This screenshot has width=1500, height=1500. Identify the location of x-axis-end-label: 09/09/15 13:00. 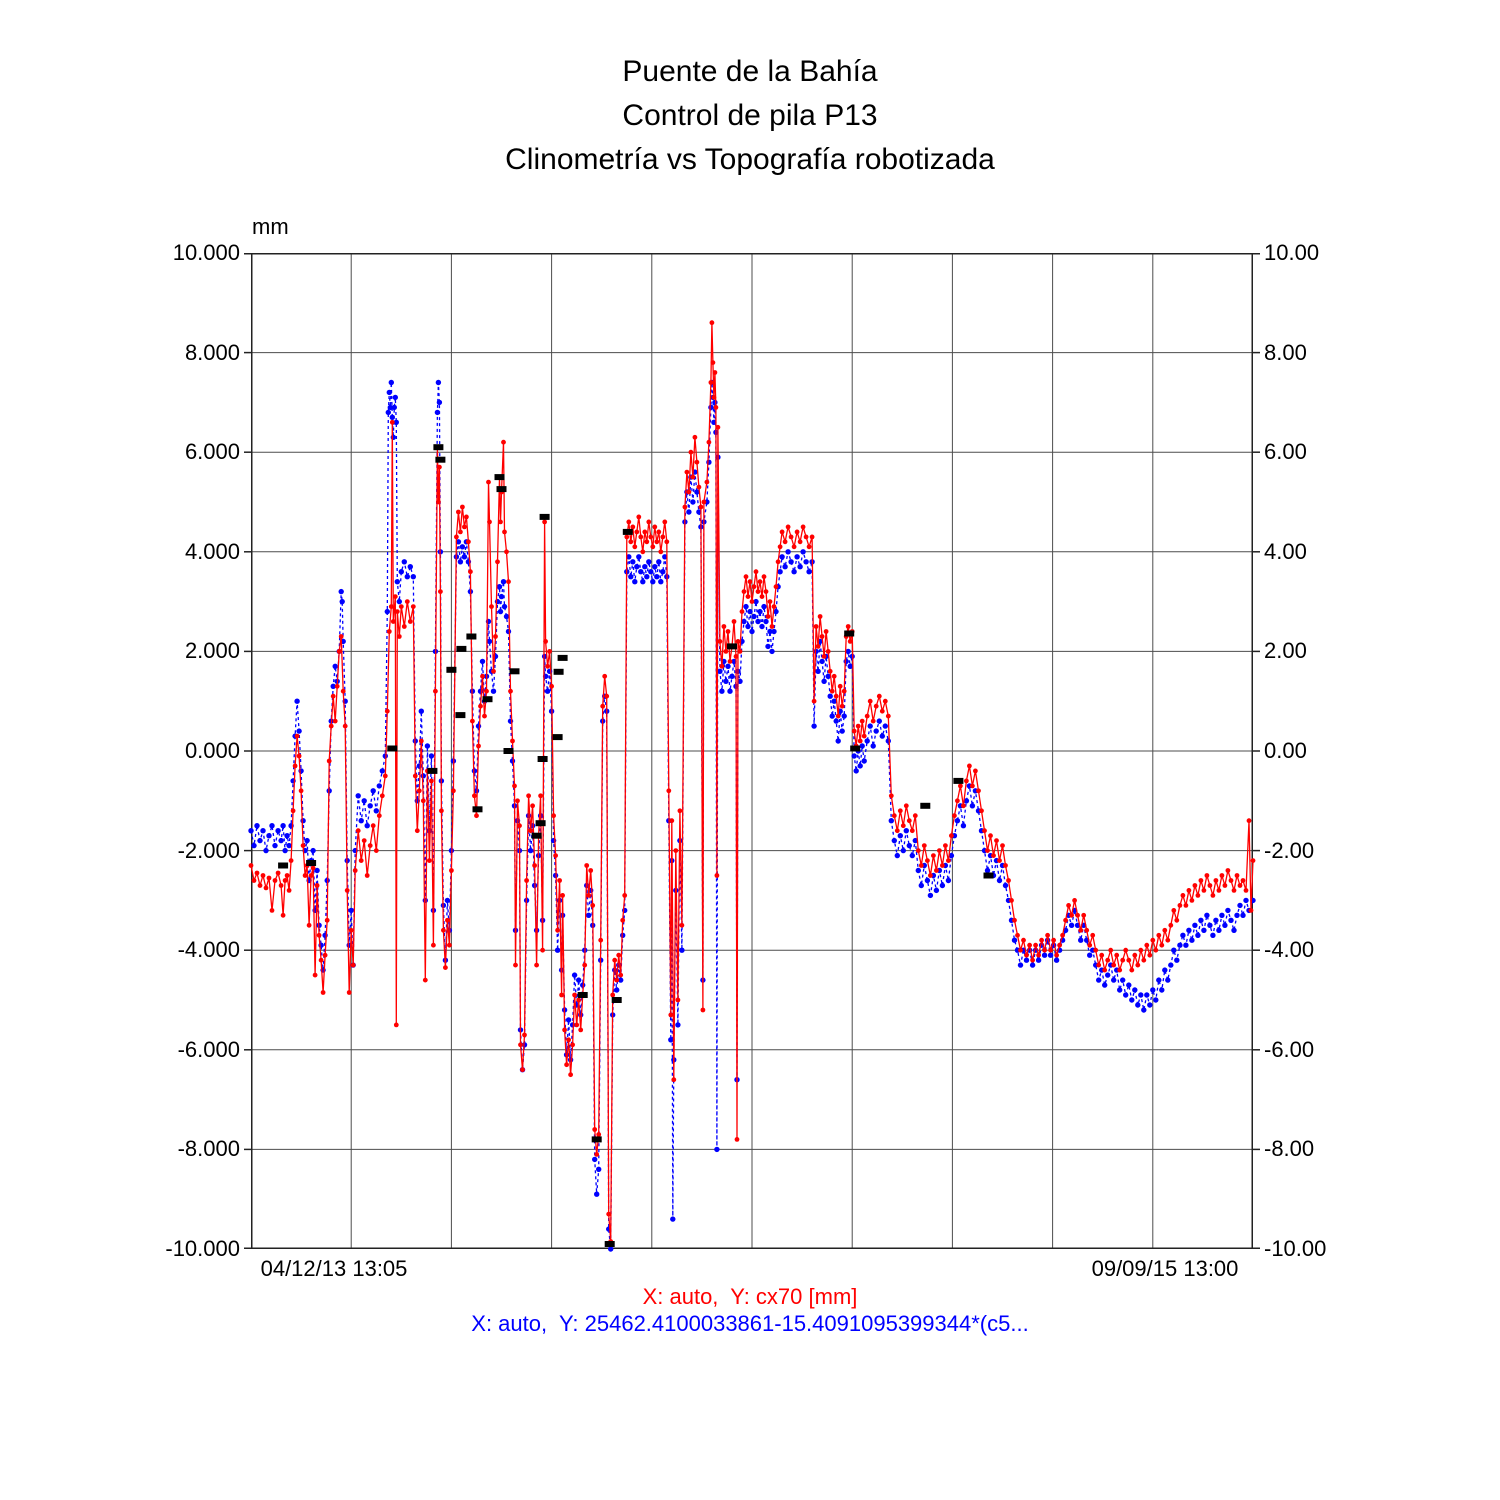
(1165, 1268).